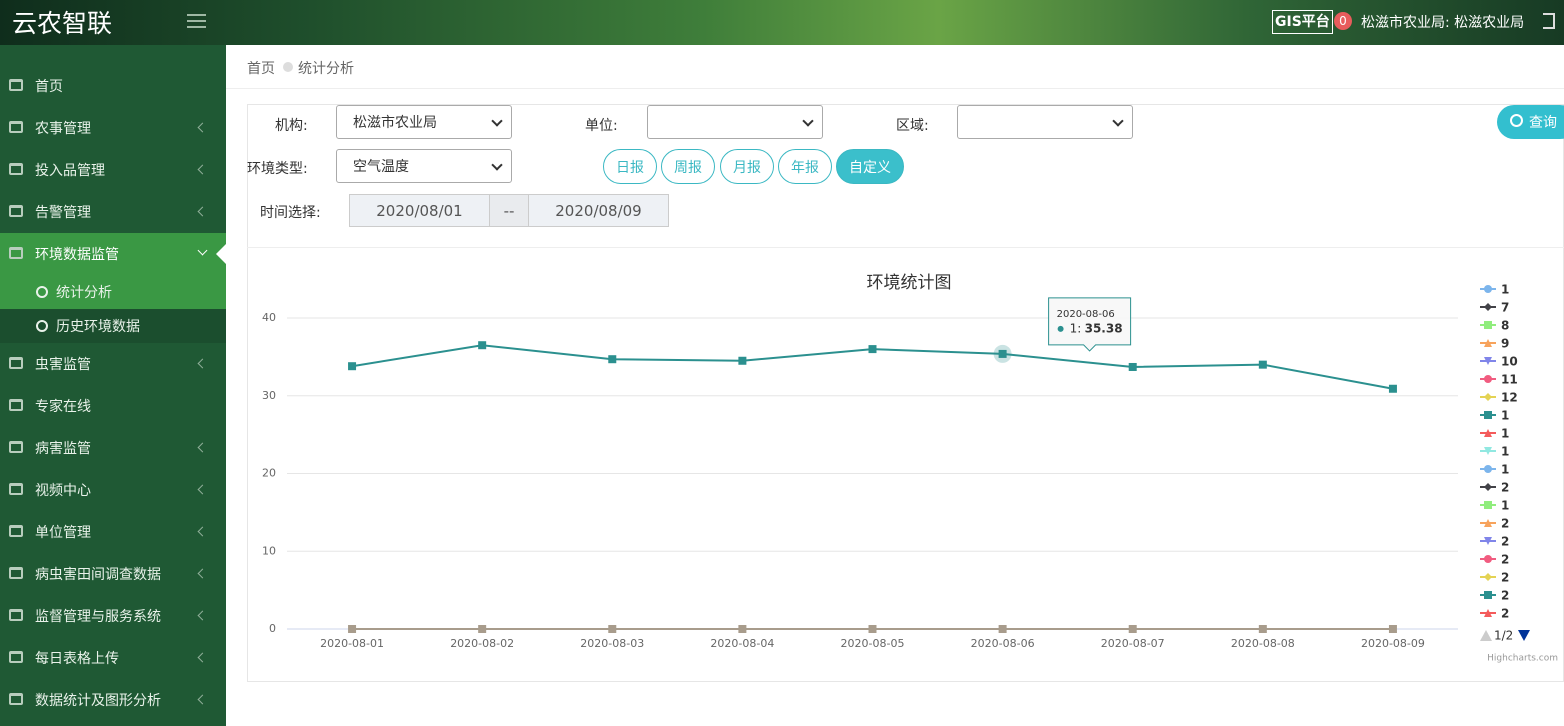 The width and height of the screenshot is (1564, 726). What do you see at coordinates (598, 210) in the screenshot?
I see `end-date: 2020/08/09` at bounding box center [598, 210].